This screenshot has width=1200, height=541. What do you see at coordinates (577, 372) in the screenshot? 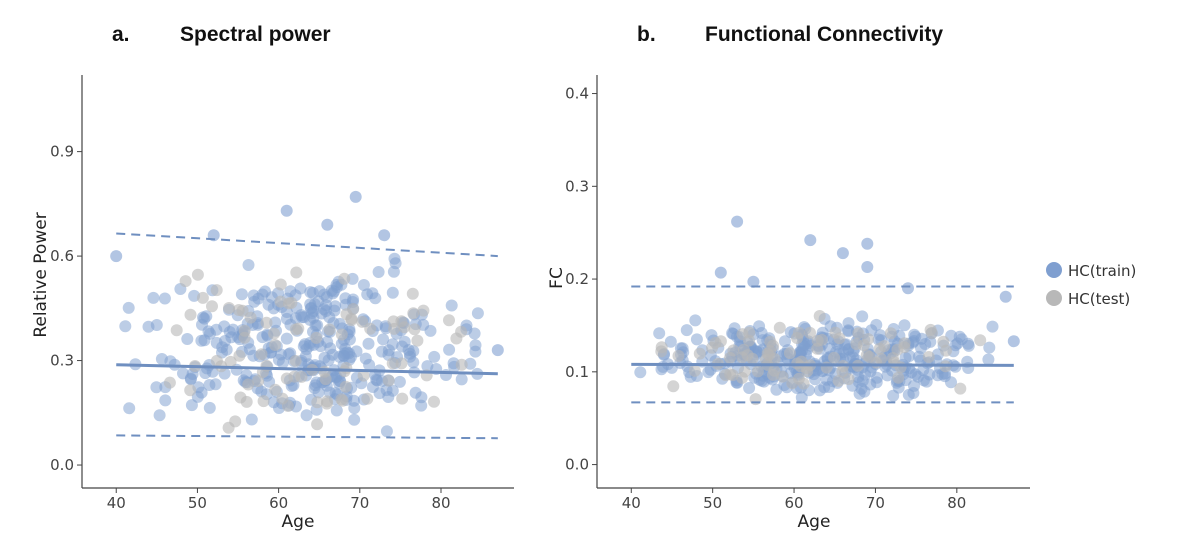
I see `y-tick-label: 0.1` at bounding box center [577, 372].